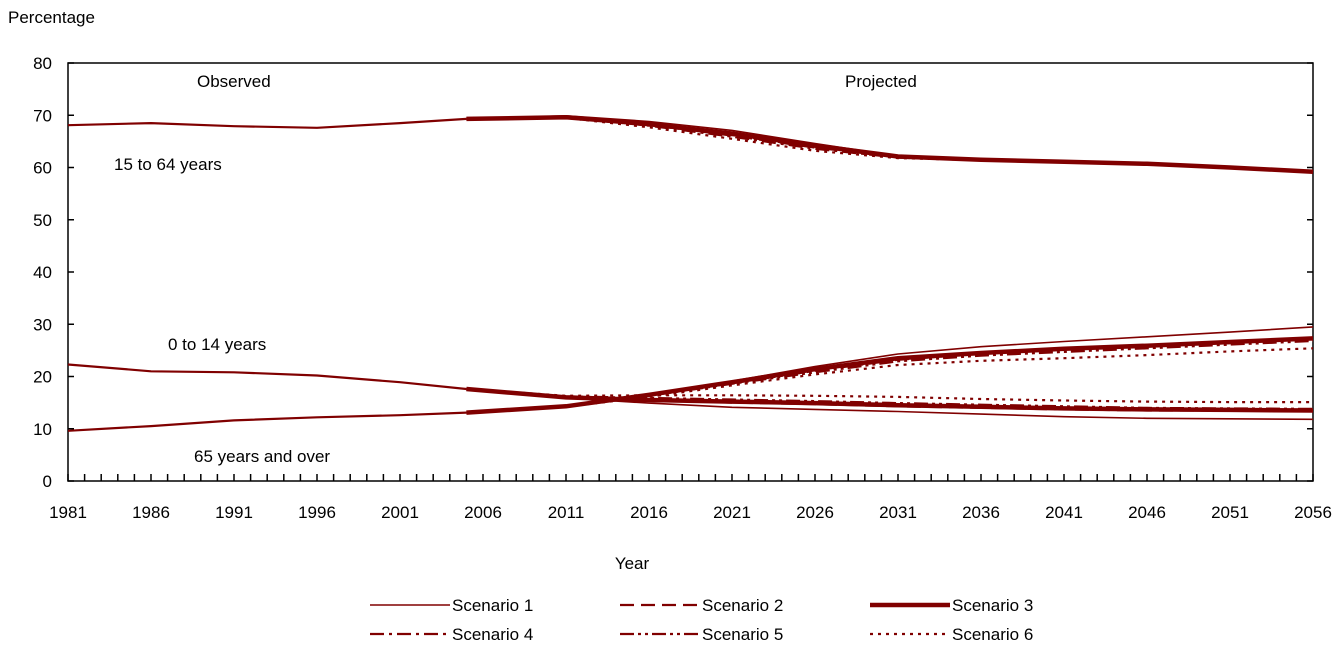  Describe the element at coordinates (42, 324) in the screenshot. I see `y-tick-label: 30` at that location.